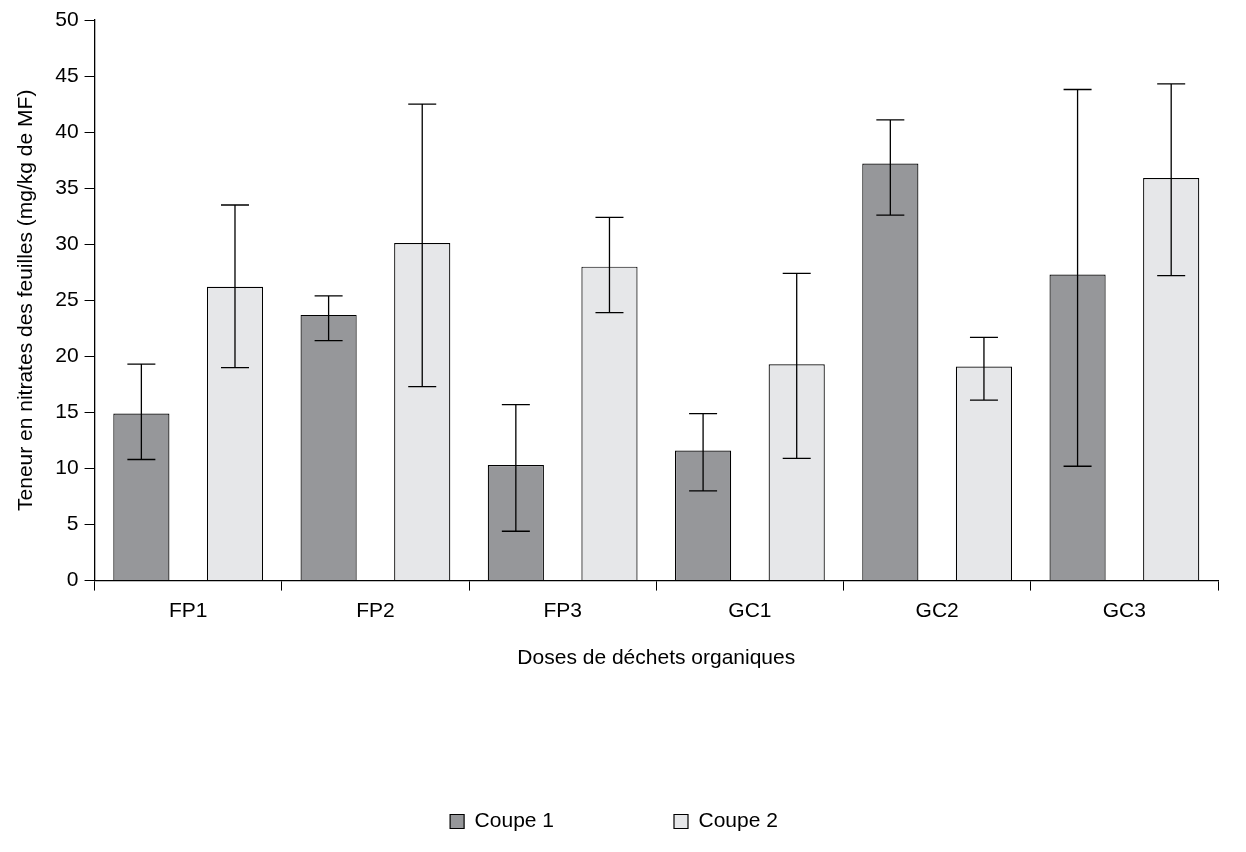 This screenshot has width=1246, height=852. What do you see at coordinates (72, 579) in the screenshot?
I see `y-tick-label: 0` at bounding box center [72, 579].